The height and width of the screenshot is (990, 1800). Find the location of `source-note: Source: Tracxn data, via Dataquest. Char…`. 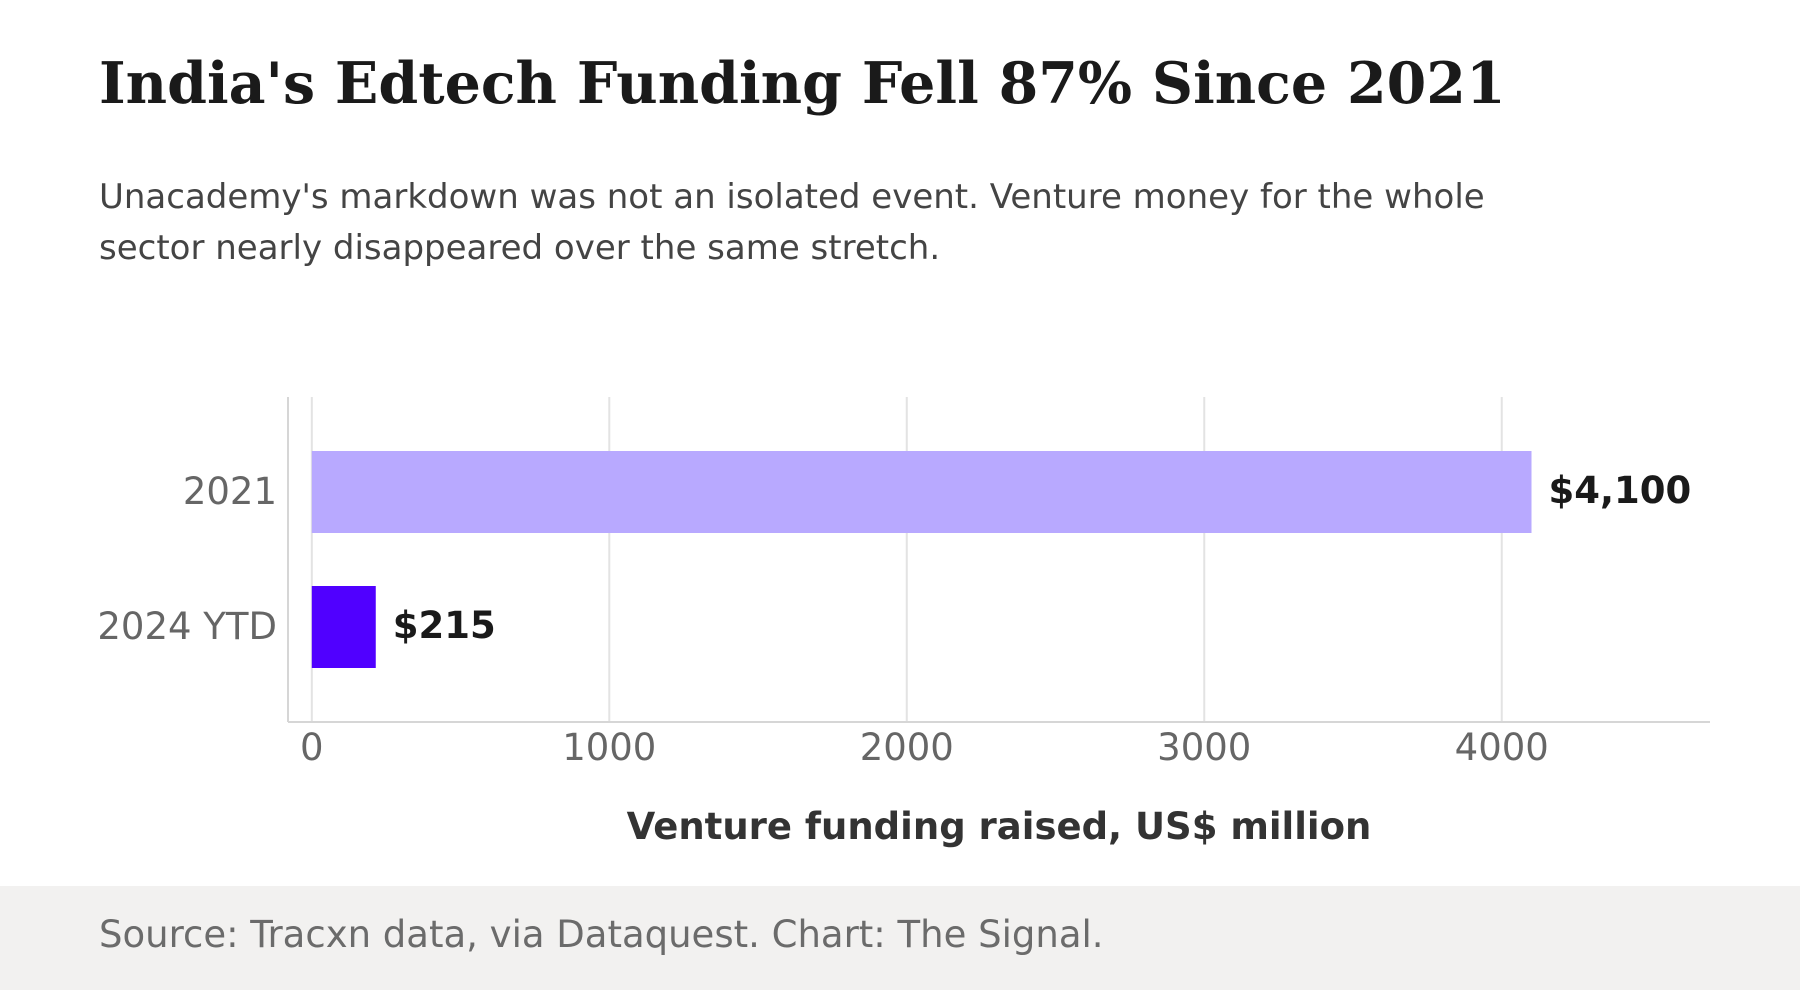

source-note: Source: Tracxn data, via Dataquest. Char… is located at coordinates (601, 934).